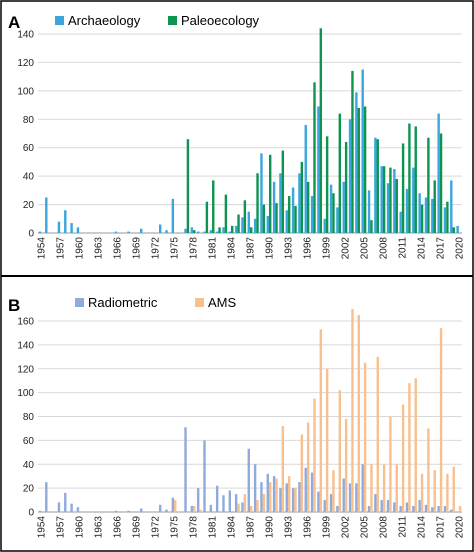 This screenshot has width=474, height=552. What do you see at coordinates (409, 178) in the screenshot?
I see `bar-paleoecology-2012` at bounding box center [409, 178].